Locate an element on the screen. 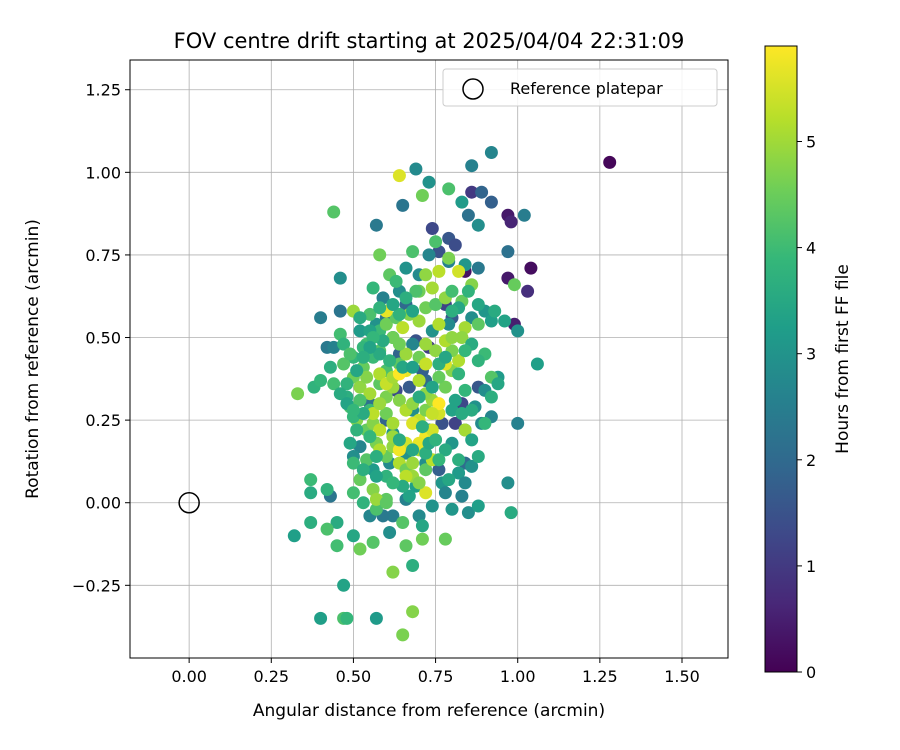  x-tick-label: 0.75 is located at coordinates (436, 676).